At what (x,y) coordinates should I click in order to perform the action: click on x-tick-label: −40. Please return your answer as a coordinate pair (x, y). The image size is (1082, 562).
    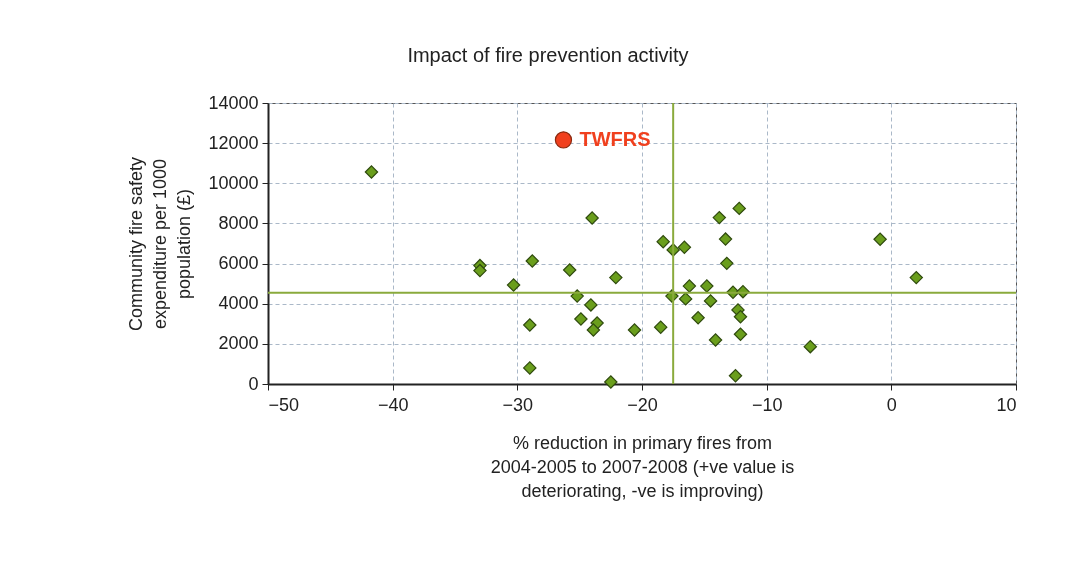
    Looking at the image, I should click on (393, 404).